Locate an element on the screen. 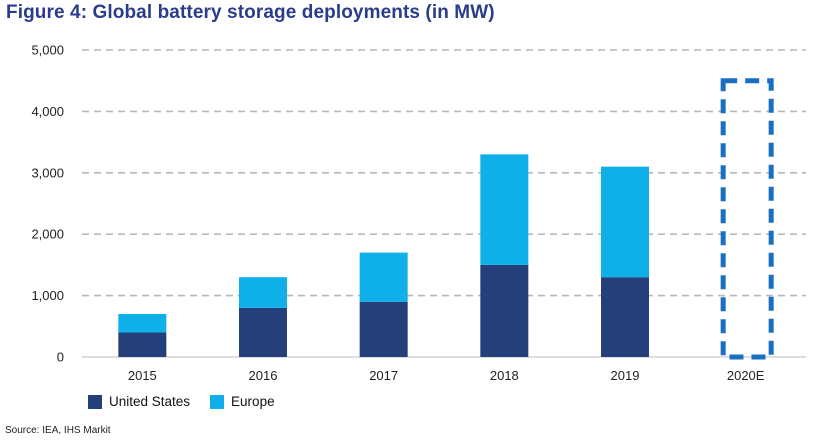 This screenshot has height=440, width=830. x-tick-label: 2018 is located at coordinates (504, 375).